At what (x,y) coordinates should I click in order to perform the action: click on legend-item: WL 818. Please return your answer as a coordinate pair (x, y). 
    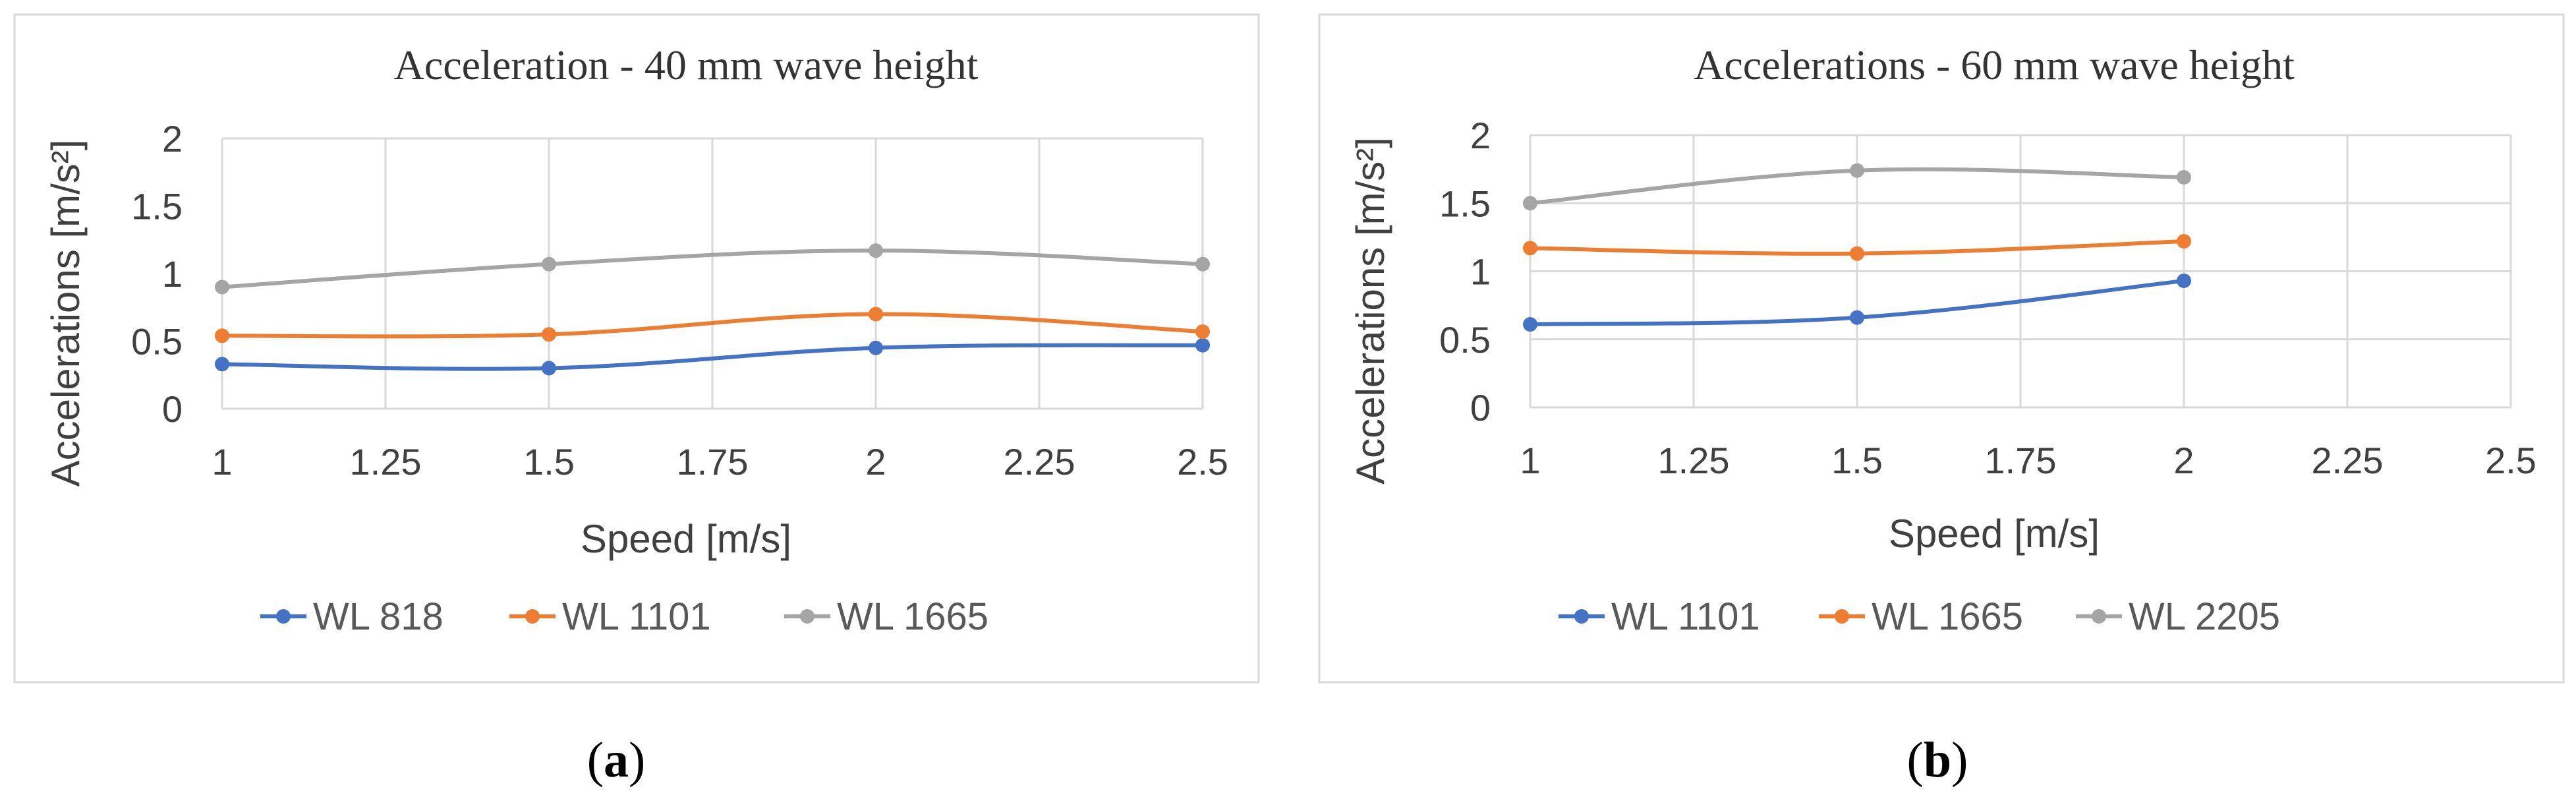
    Looking at the image, I should click on (352, 617).